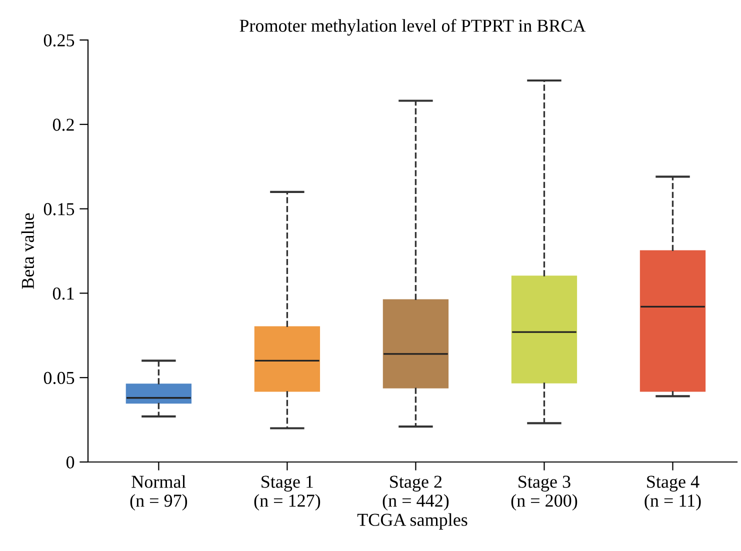 Image resolution: width=741 pixels, height=551 pixels. What do you see at coordinates (544, 493) in the screenshot?
I see `x-tick-label: Stage 3 (n = 200)` at bounding box center [544, 493].